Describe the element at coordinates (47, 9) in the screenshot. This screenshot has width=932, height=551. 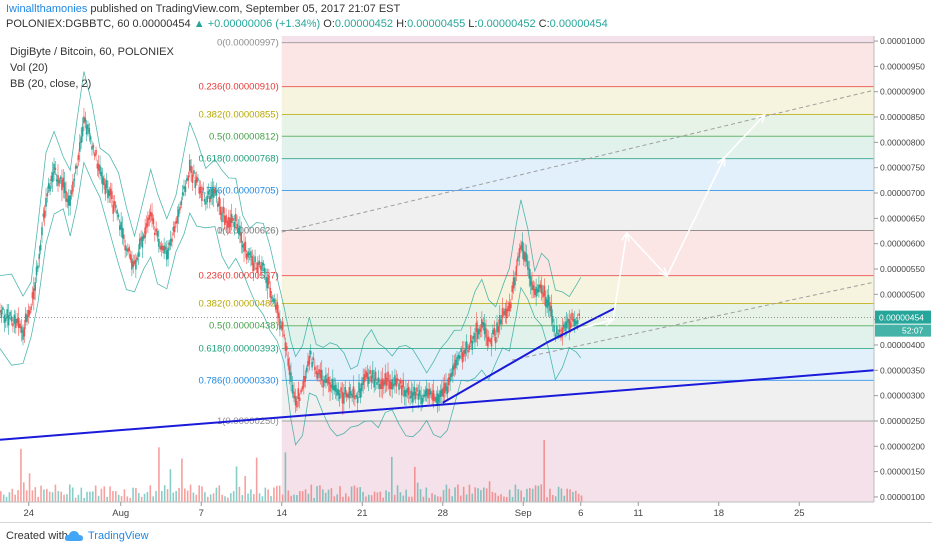
I see `author-link: Iwinallthamonies` at that location.